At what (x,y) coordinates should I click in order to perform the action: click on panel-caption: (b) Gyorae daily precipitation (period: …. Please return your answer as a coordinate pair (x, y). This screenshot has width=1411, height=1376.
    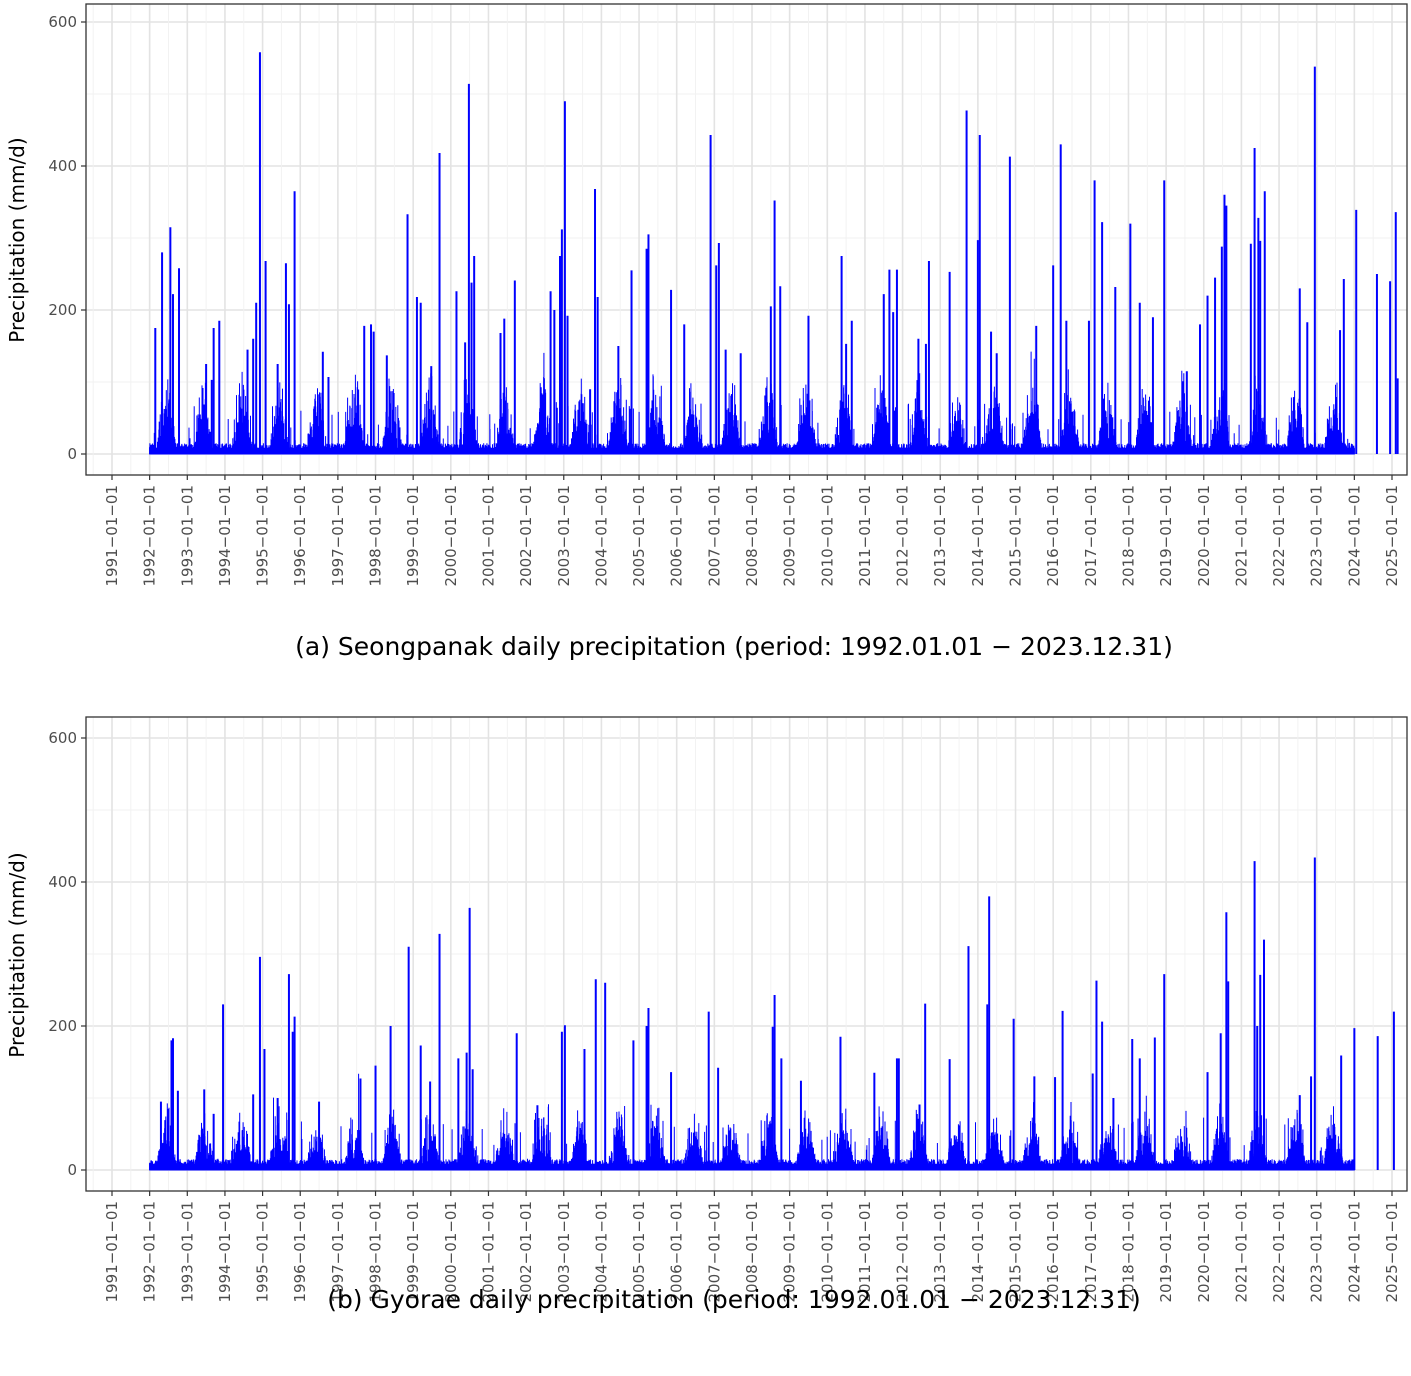
    Looking at the image, I should click on (734, 1299).